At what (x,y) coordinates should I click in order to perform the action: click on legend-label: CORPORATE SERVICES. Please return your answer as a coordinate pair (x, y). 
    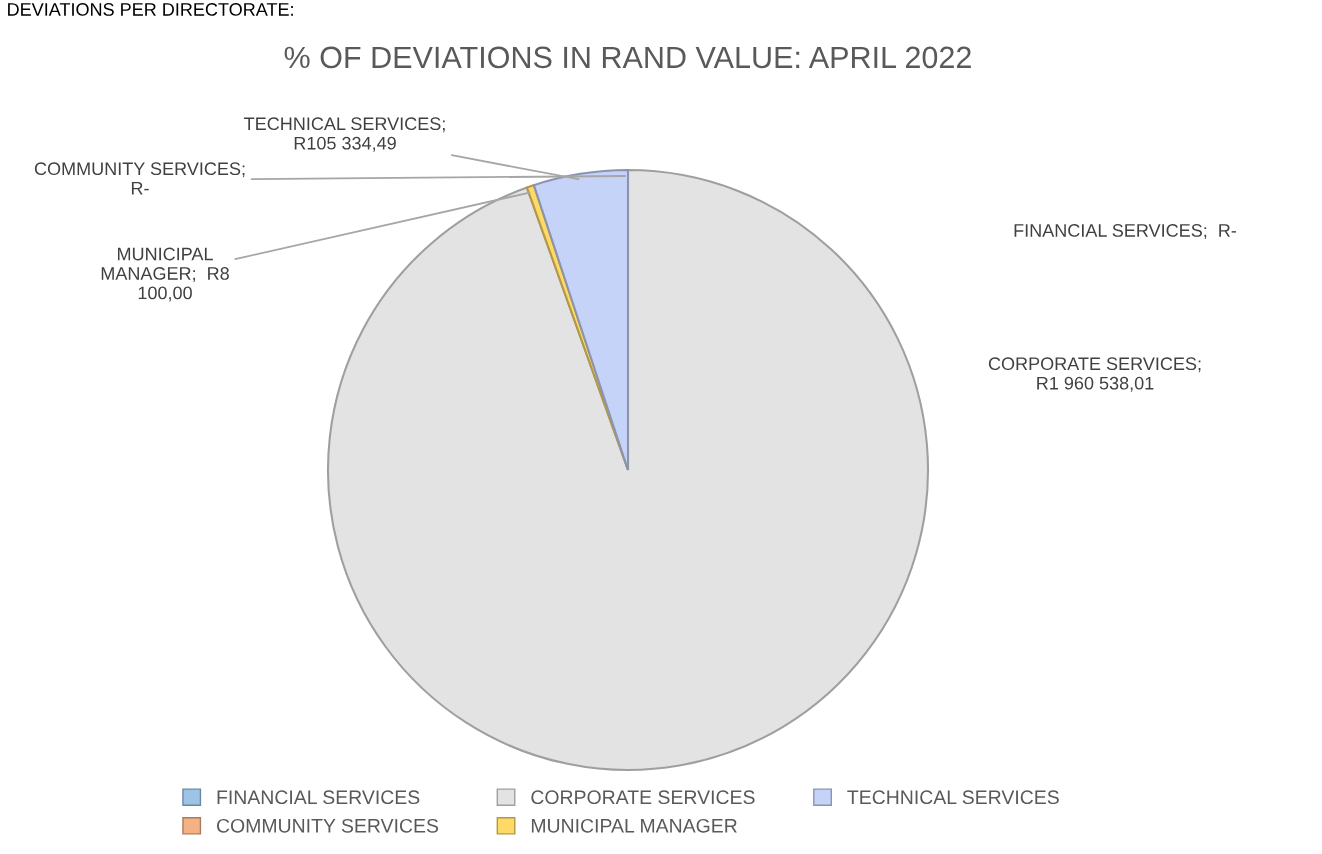
    Looking at the image, I should click on (643, 797).